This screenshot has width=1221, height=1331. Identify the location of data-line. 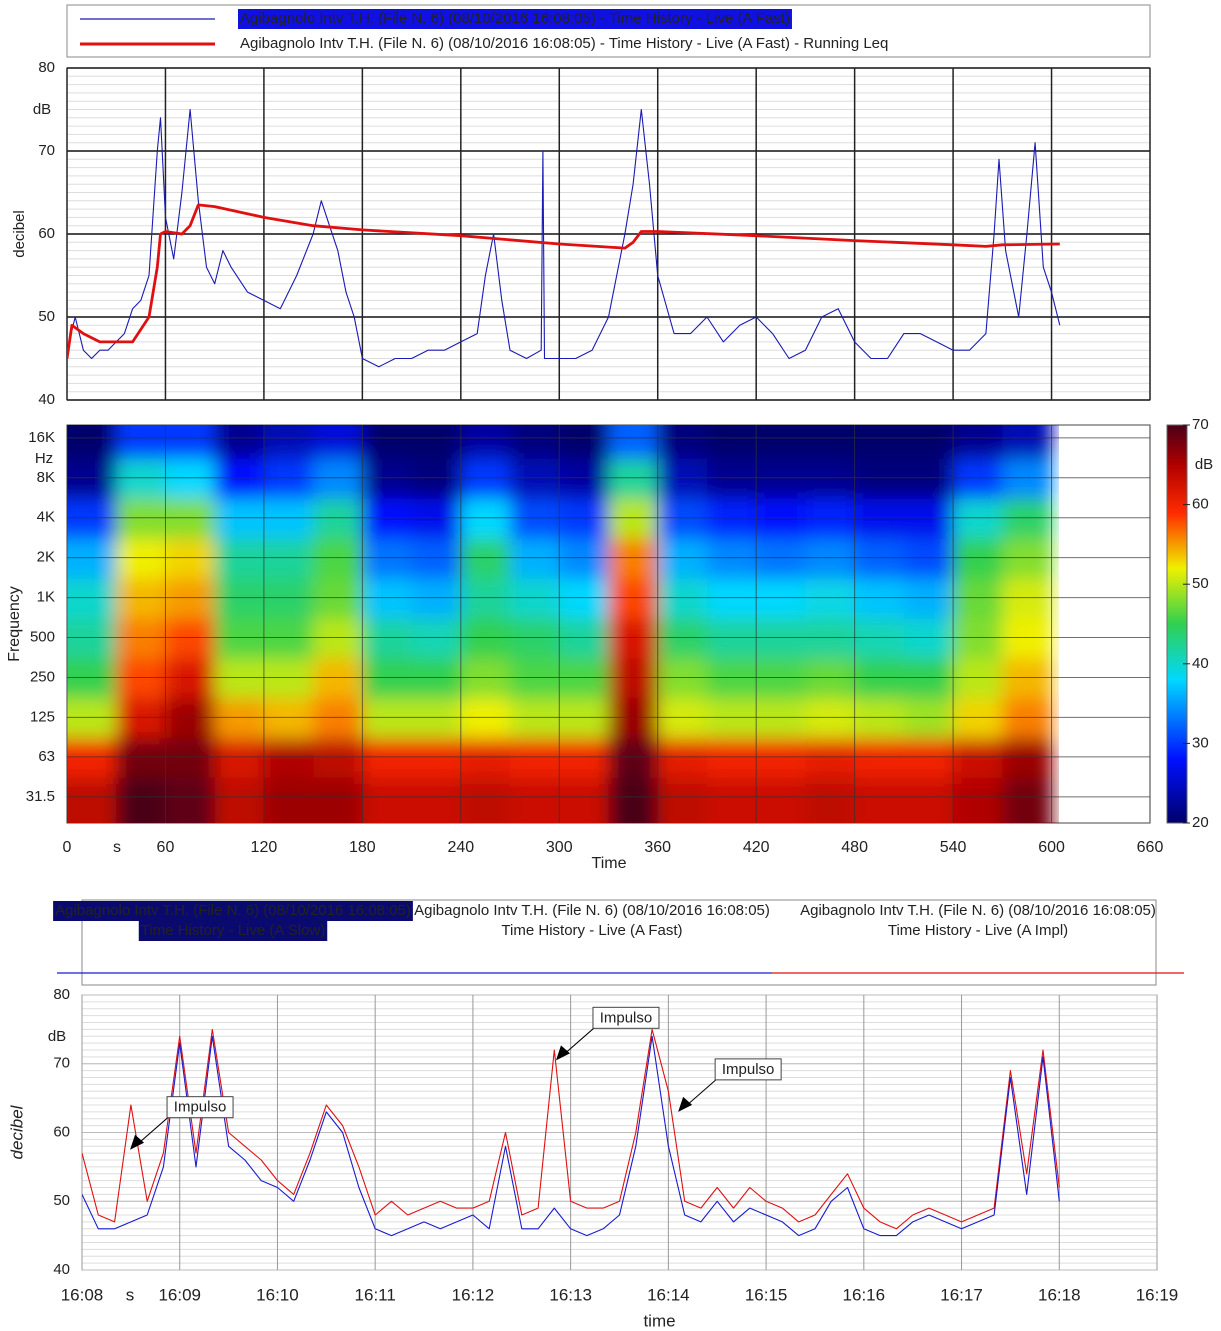
(571, 1129).